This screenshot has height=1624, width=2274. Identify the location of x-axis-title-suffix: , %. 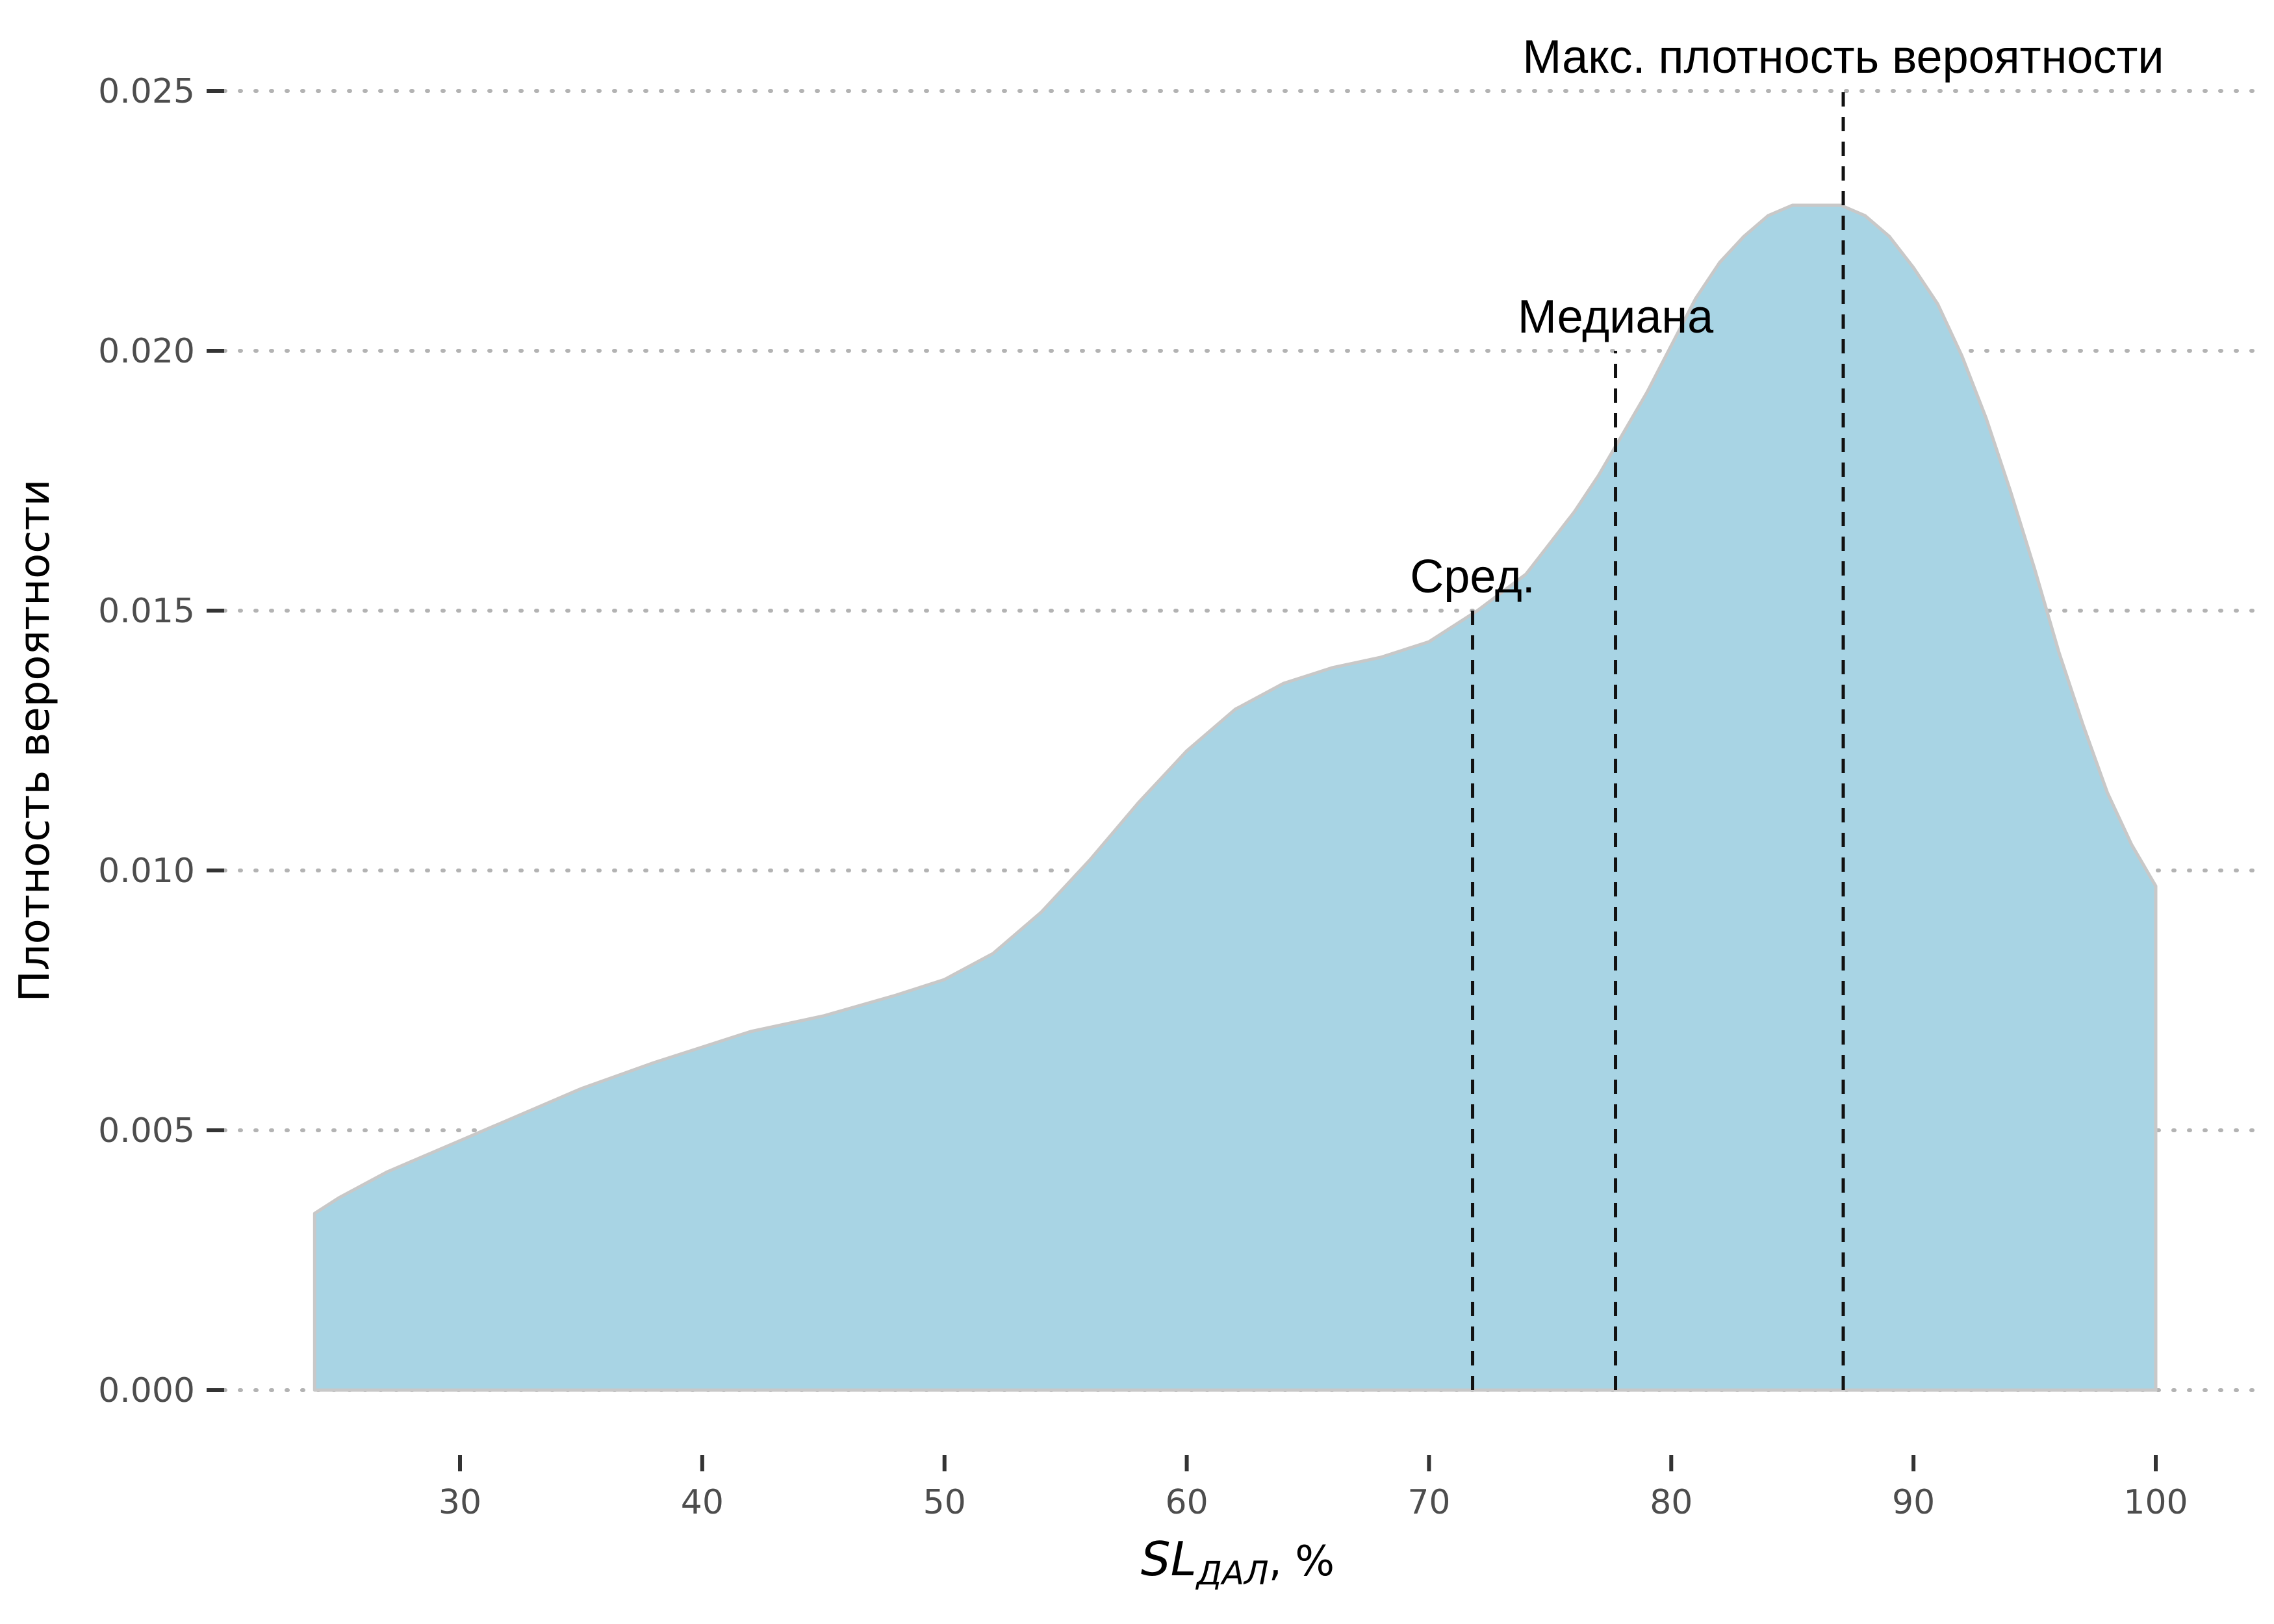
(1302, 1562).